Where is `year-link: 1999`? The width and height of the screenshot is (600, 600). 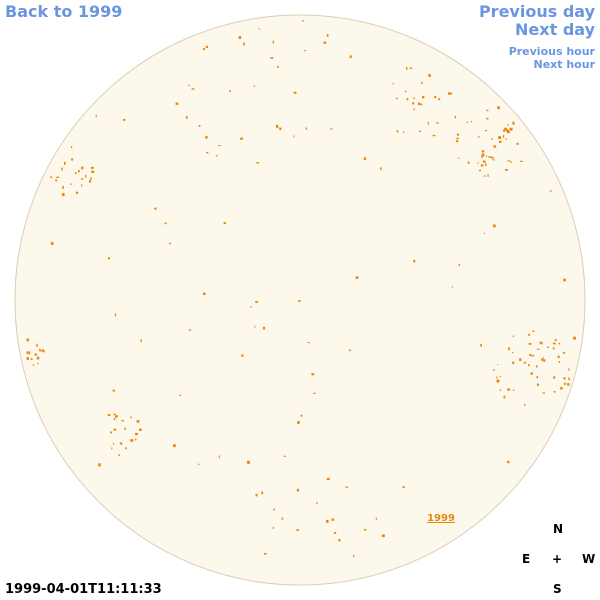 year-link: 1999 is located at coordinates (441, 518).